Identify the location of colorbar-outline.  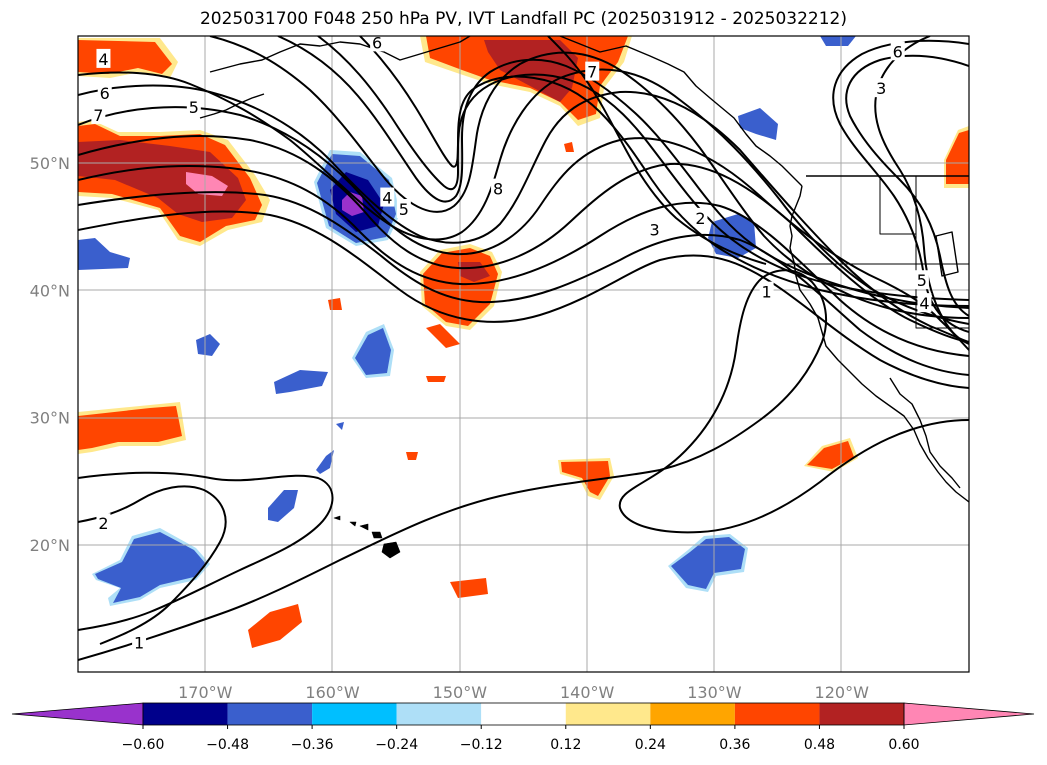
(523, 714).